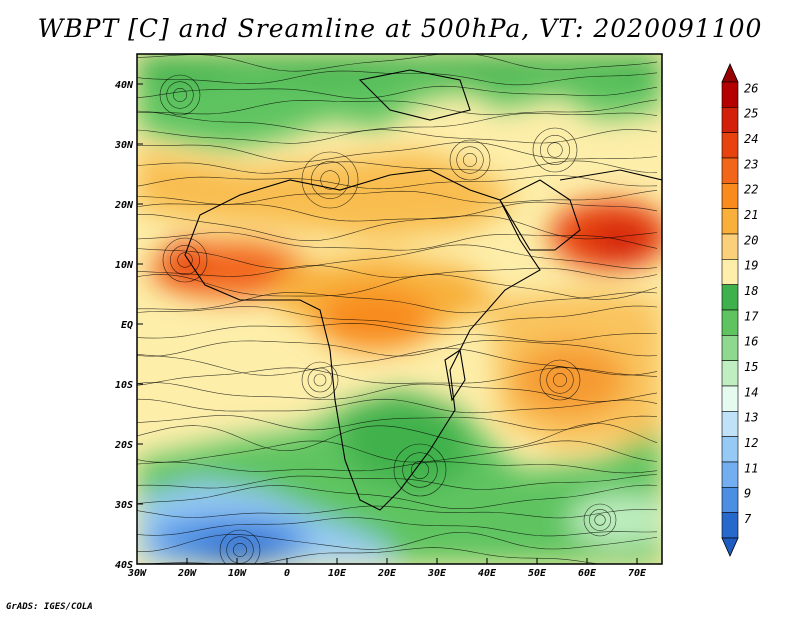  I want to click on longitude-axis: 30W 20W 10W 0 10E 20E 30E 40E 50E 60E 70E, so click(387, 568).